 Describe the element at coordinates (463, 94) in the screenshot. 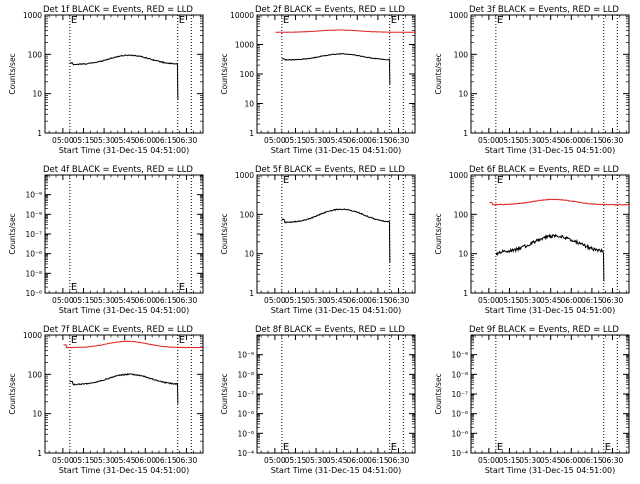

I see `y-tick-label: 10` at that location.